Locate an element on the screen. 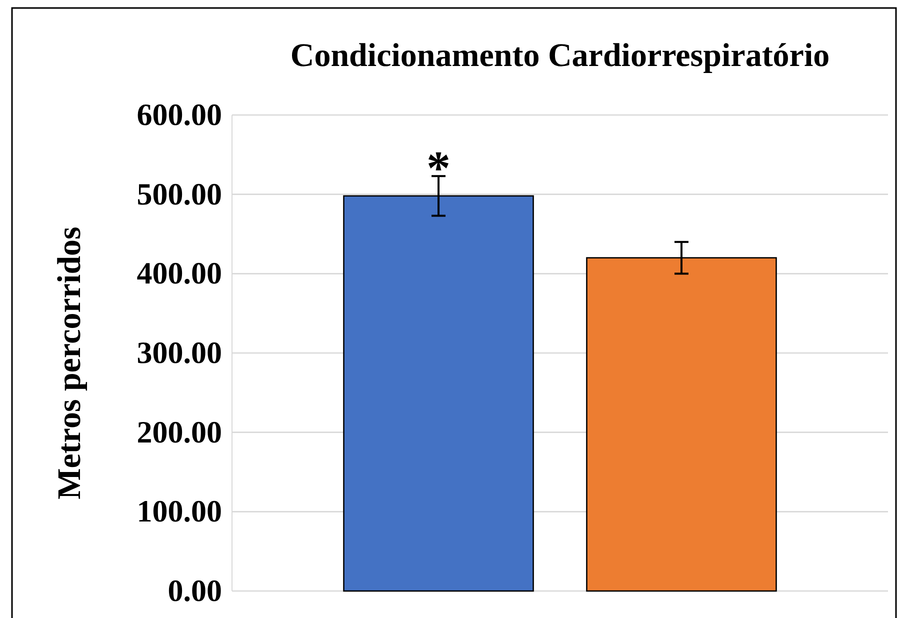 Image resolution: width=906 pixels, height=618 pixels. y-tick-label: 600.00 is located at coordinates (179, 114).